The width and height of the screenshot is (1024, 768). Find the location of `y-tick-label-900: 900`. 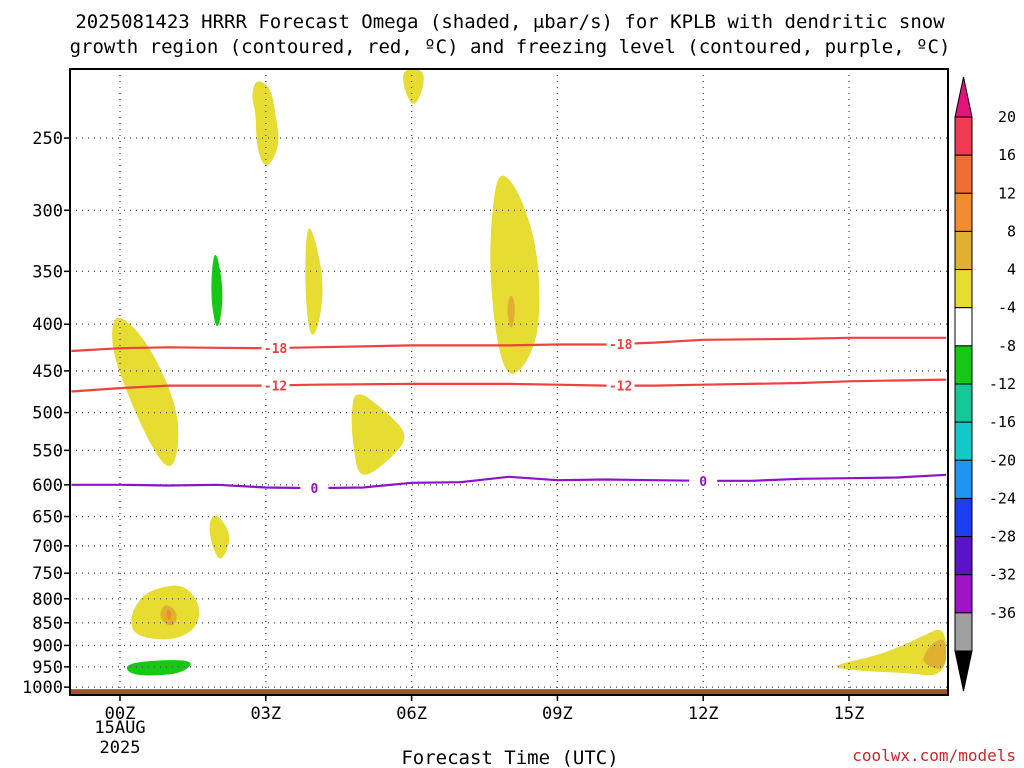

y-tick-label-900: 900 is located at coordinates (47, 646).